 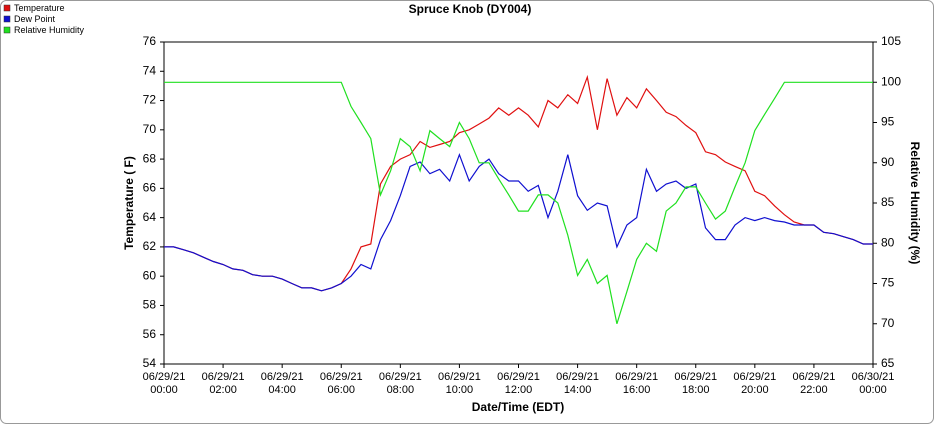 I want to click on x-tick-label: 06/29/21 12:00, so click(x=518, y=383).